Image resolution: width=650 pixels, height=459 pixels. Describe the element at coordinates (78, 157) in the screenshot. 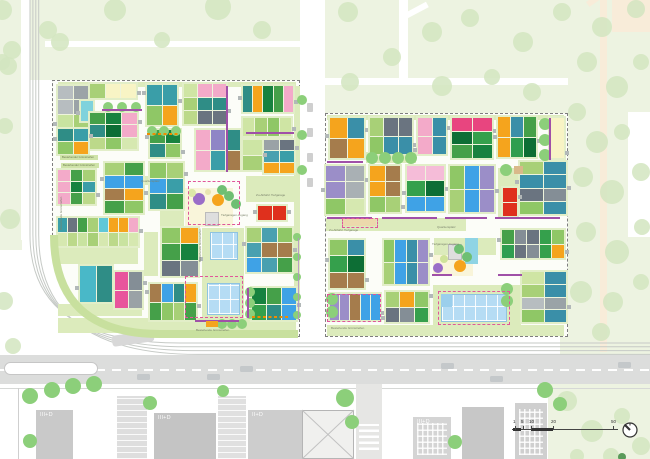

I see `label-bar-text: Bestehender Grünstreifen` at that location.